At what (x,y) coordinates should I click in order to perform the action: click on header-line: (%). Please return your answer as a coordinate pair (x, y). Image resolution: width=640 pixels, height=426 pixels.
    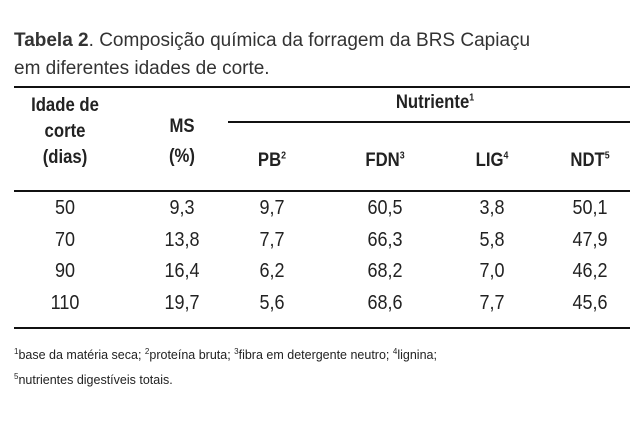
    Looking at the image, I should click on (182, 156).